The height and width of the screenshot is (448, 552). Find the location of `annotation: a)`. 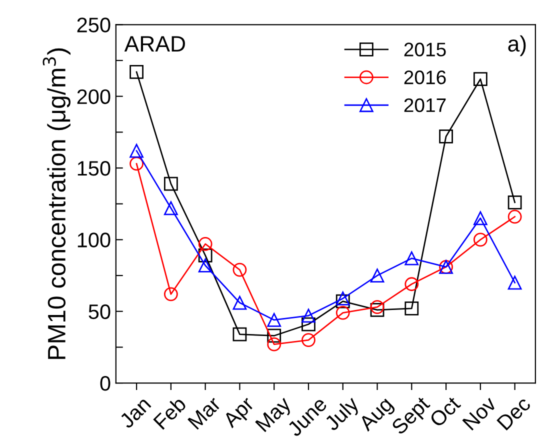

annotation: a) is located at coordinates (517, 45).